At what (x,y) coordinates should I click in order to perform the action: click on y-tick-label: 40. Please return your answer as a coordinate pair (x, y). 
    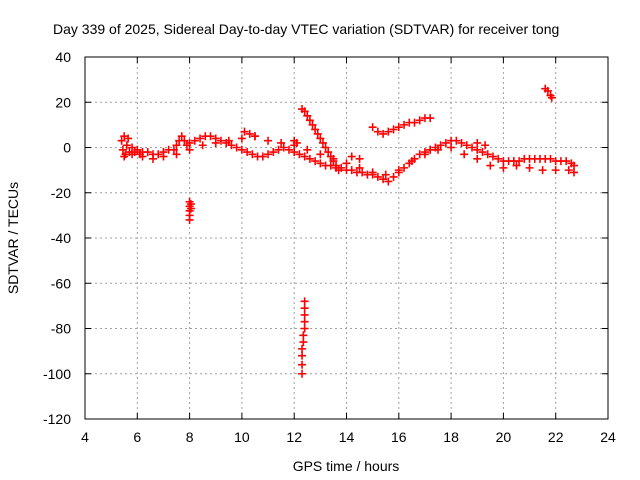
    Looking at the image, I should click on (63, 57).